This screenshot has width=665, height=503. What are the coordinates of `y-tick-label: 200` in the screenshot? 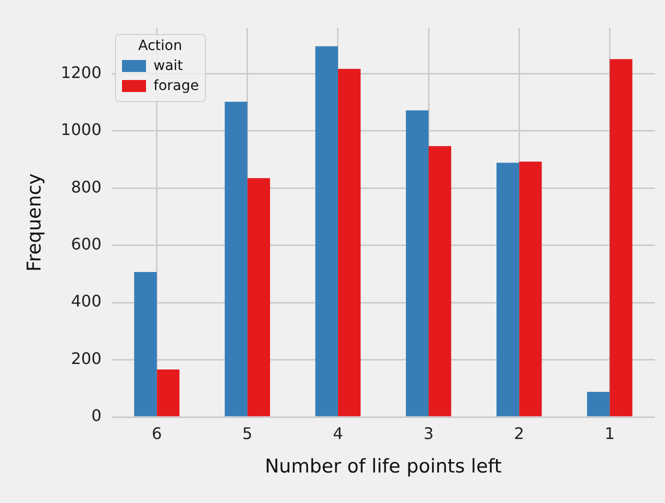 It's located at (86, 358).